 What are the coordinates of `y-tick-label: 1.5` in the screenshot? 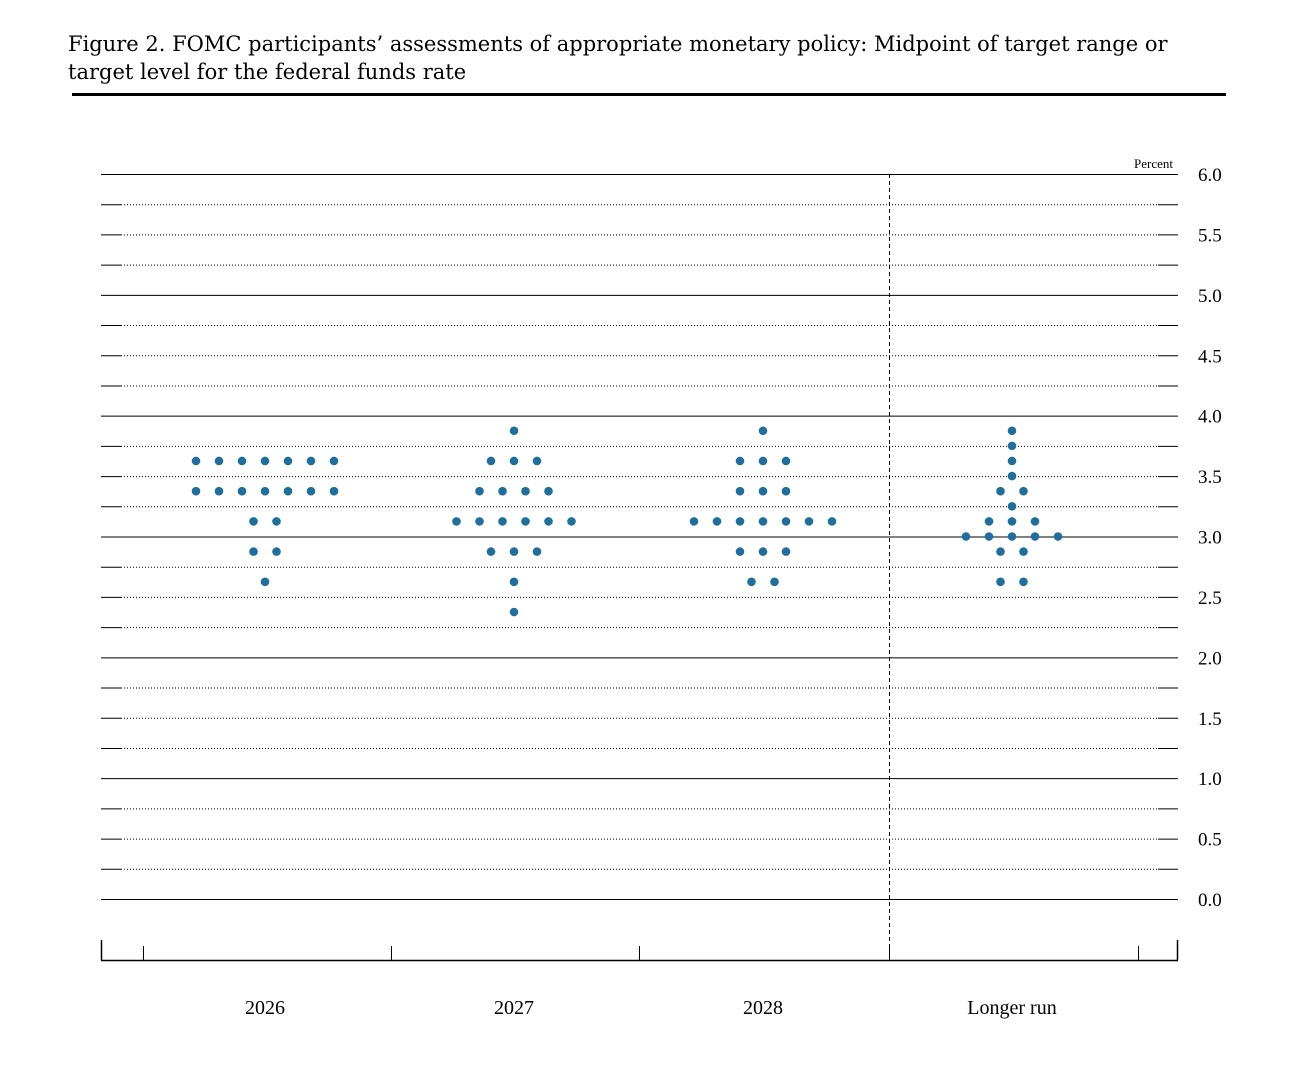 It's located at (1210, 719).